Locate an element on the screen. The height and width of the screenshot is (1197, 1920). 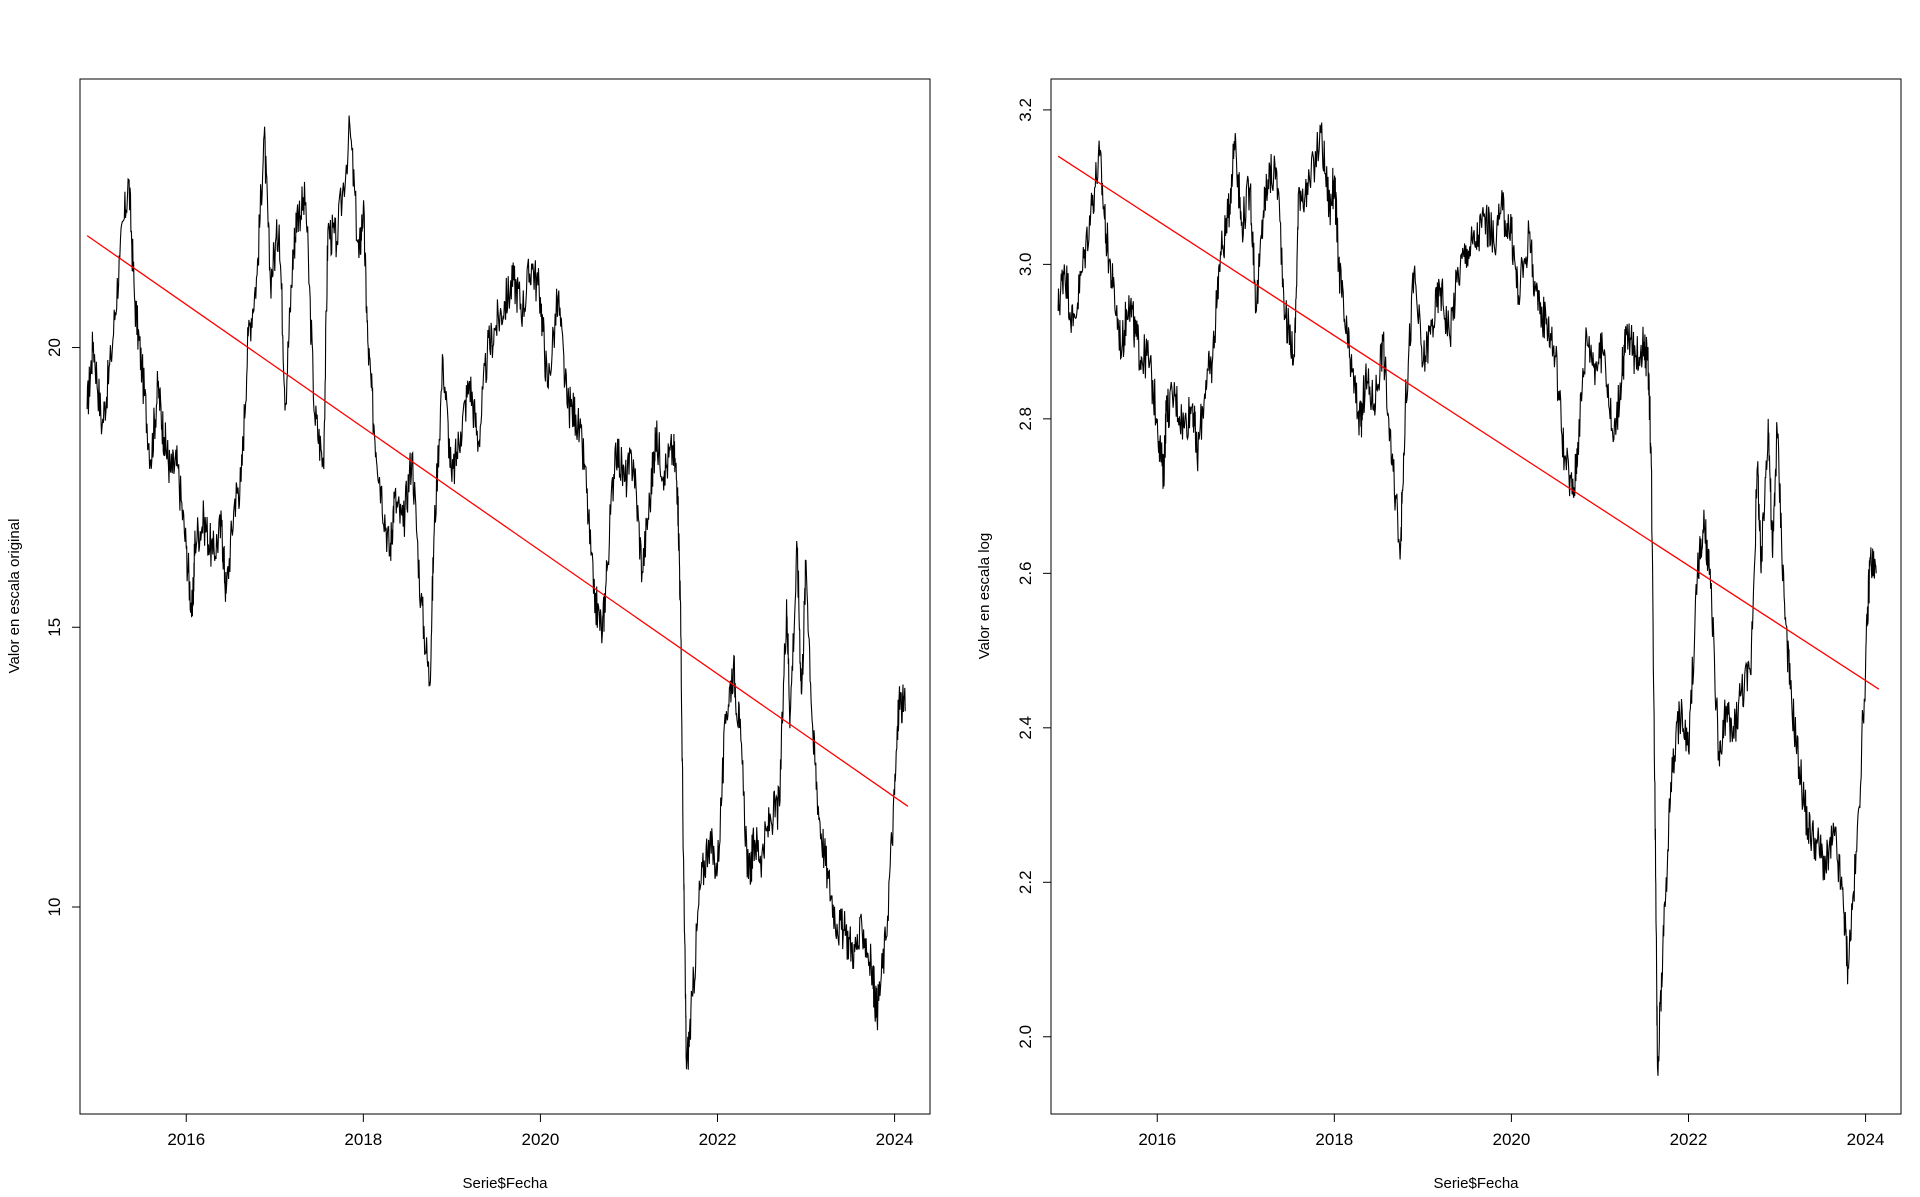
right-y-axis-label: Valor en escala log is located at coordinates (984, 596).